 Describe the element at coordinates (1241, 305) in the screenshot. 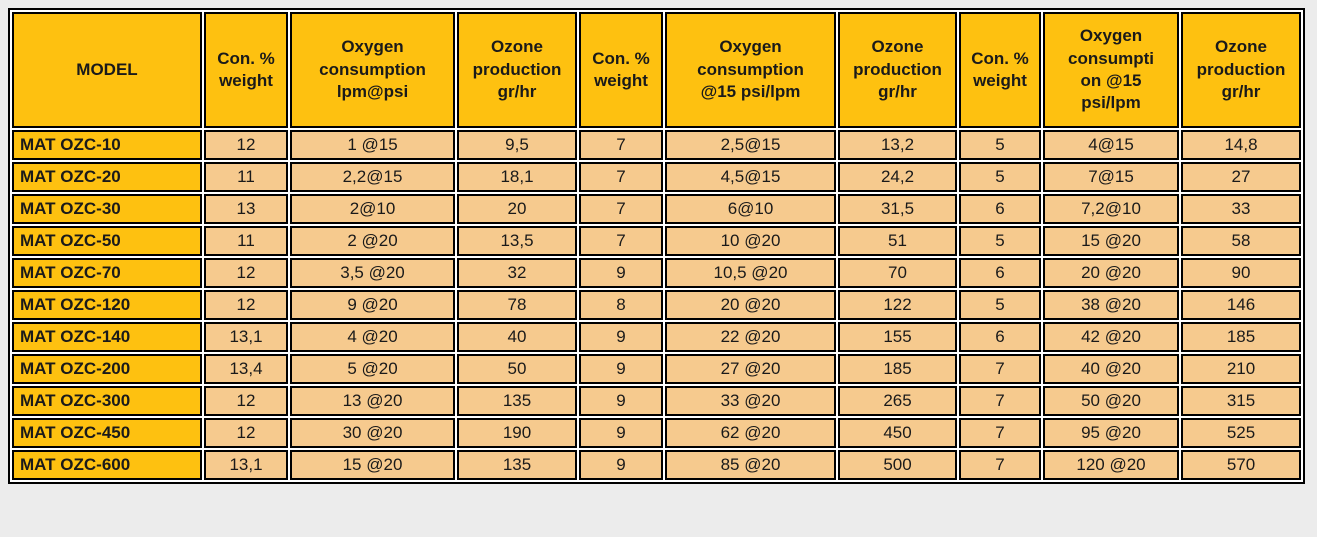

I see `value-cell: 146` at that location.